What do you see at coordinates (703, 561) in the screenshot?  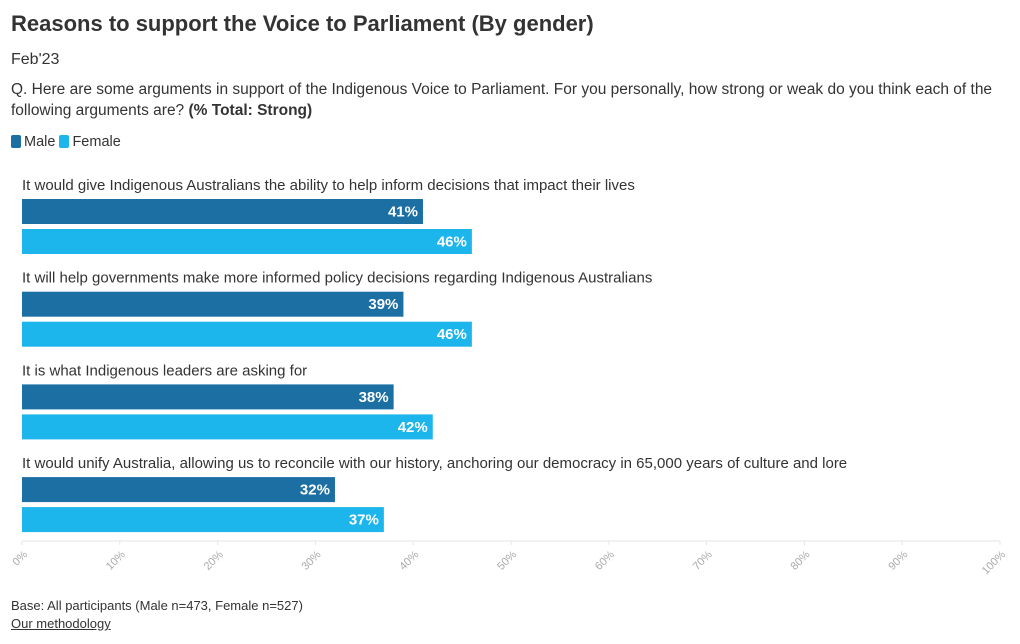 I see `x-tick-label: 70%` at bounding box center [703, 561].